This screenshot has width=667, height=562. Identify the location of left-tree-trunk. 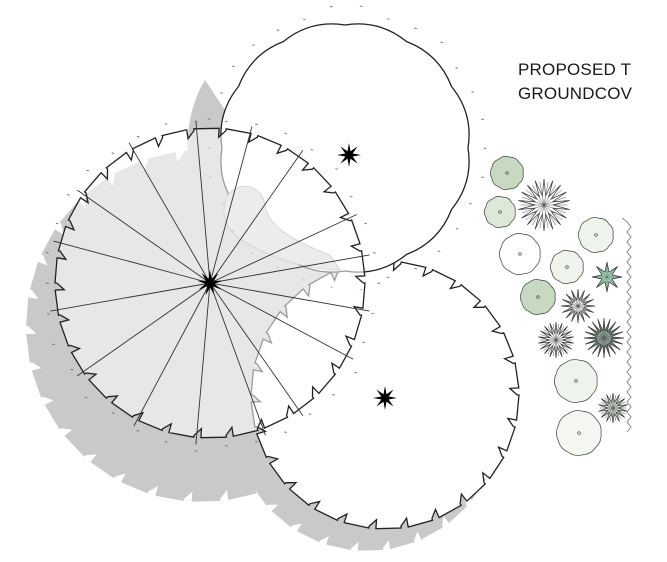
(210, 283).